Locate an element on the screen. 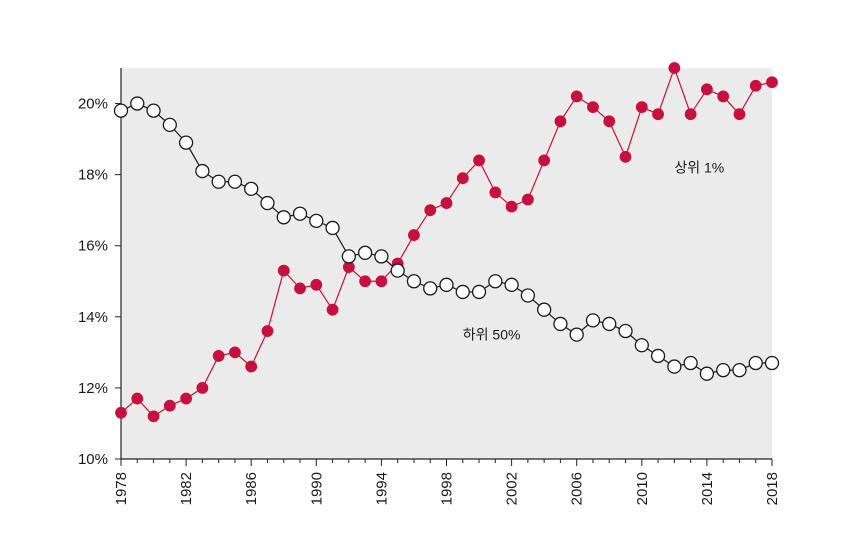 Image resolution: width=844 pixels, height=559 pixels. y-tick-label: 20% is located at coordinates (93, 104).